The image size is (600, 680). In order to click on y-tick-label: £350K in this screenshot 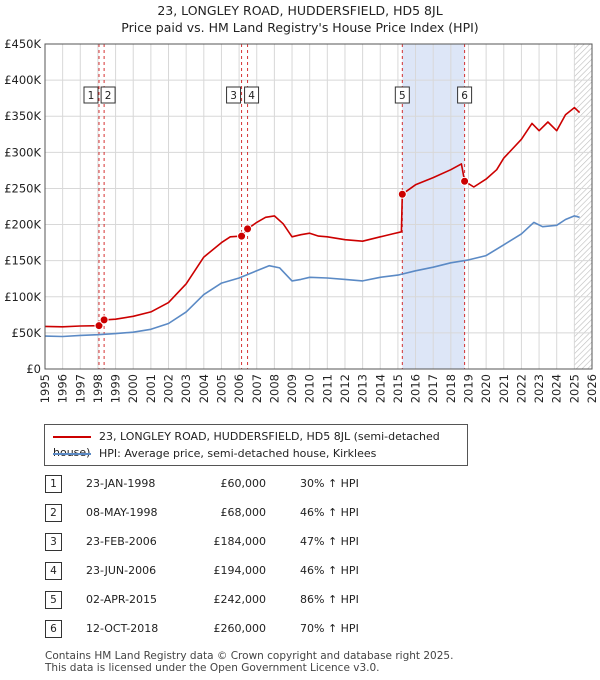, I will do `click(22, 116)`.